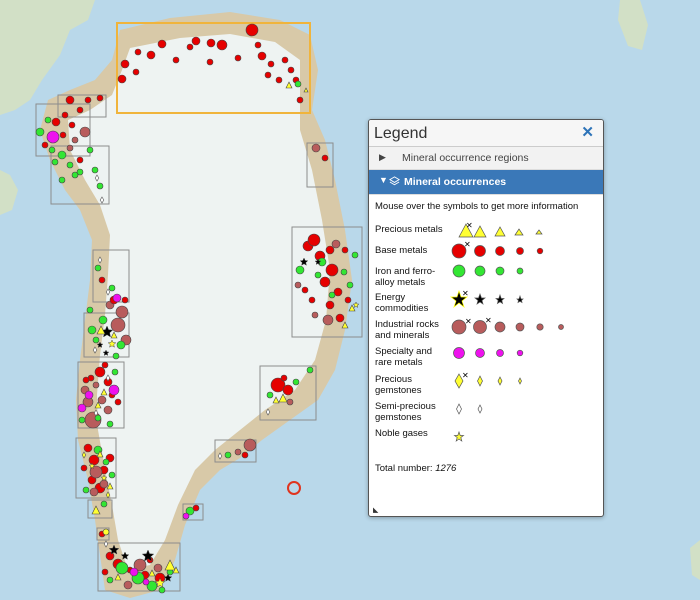 This screenshot has height=600, width=700. What do you see at coordinates (294, 488) in the screenshot?
I see `highlight-circle` at bounding box center [294, 488].